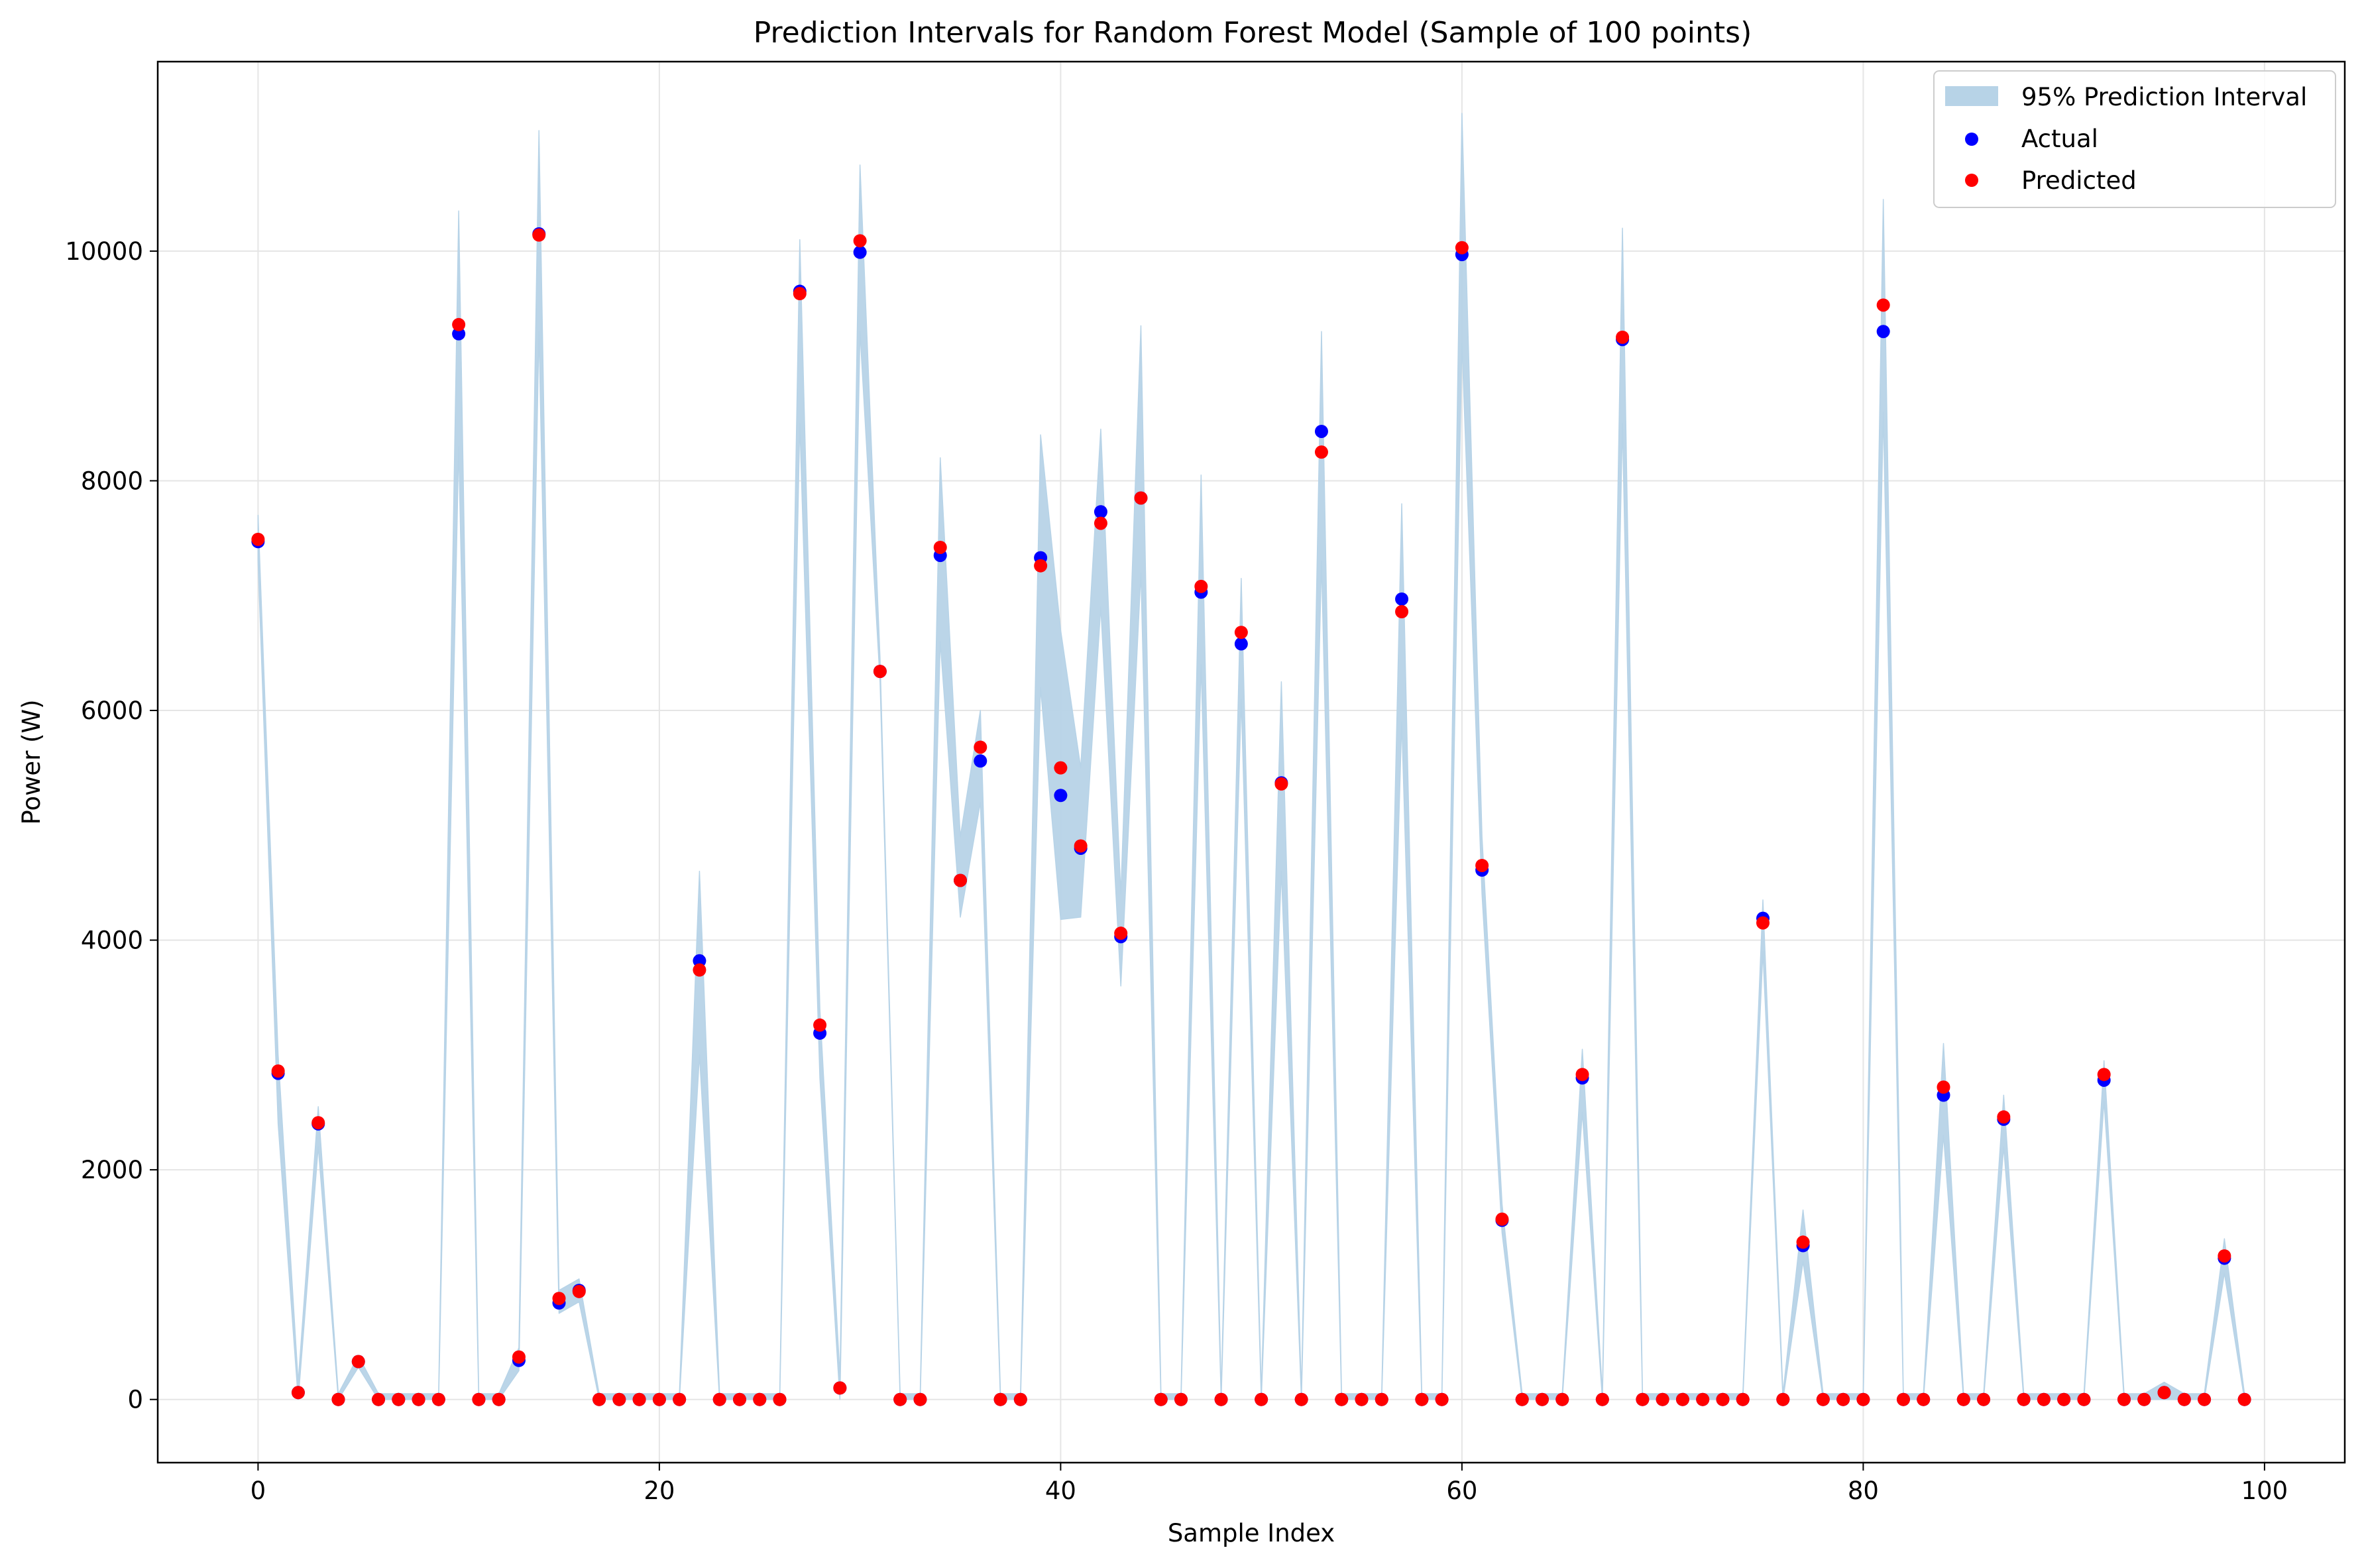 The width and height of the screenshot is (2364, 1568). What do you see at coordinates (1461, 1491) in the screenshot?
I see `x-tick-label: 60` at bounding box center [1461, 1491].